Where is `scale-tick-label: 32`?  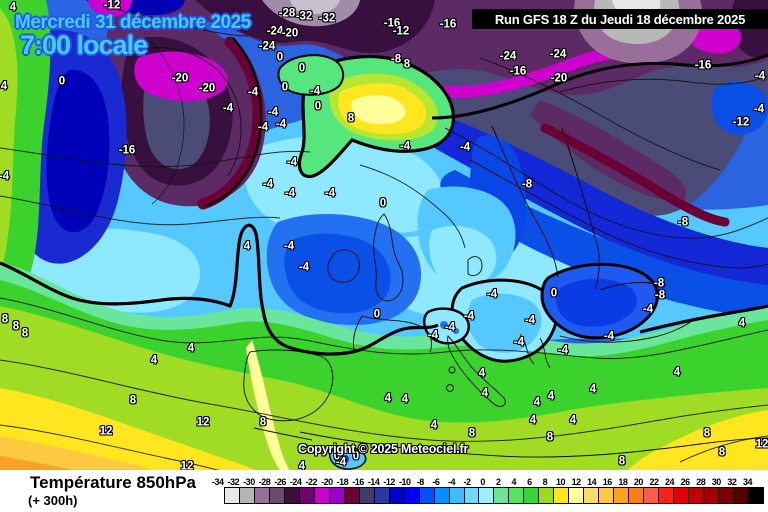
scale-tick-label: 32 is located at coordinates (732, 482).